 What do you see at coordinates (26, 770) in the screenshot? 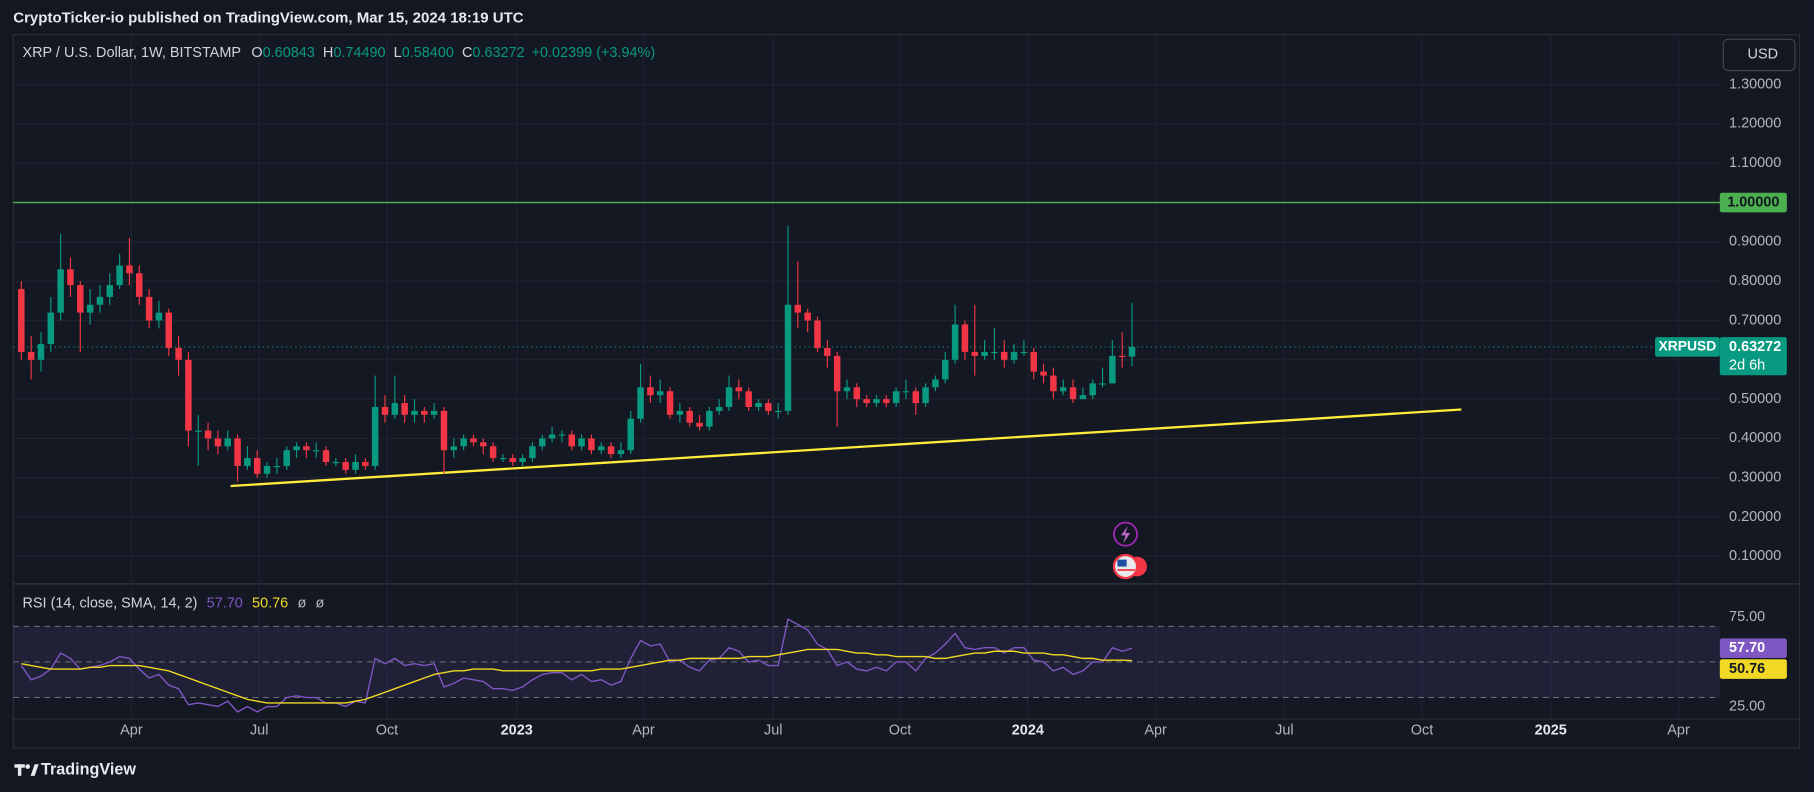
I see `brand-logo` at bounding box center [26, 770].